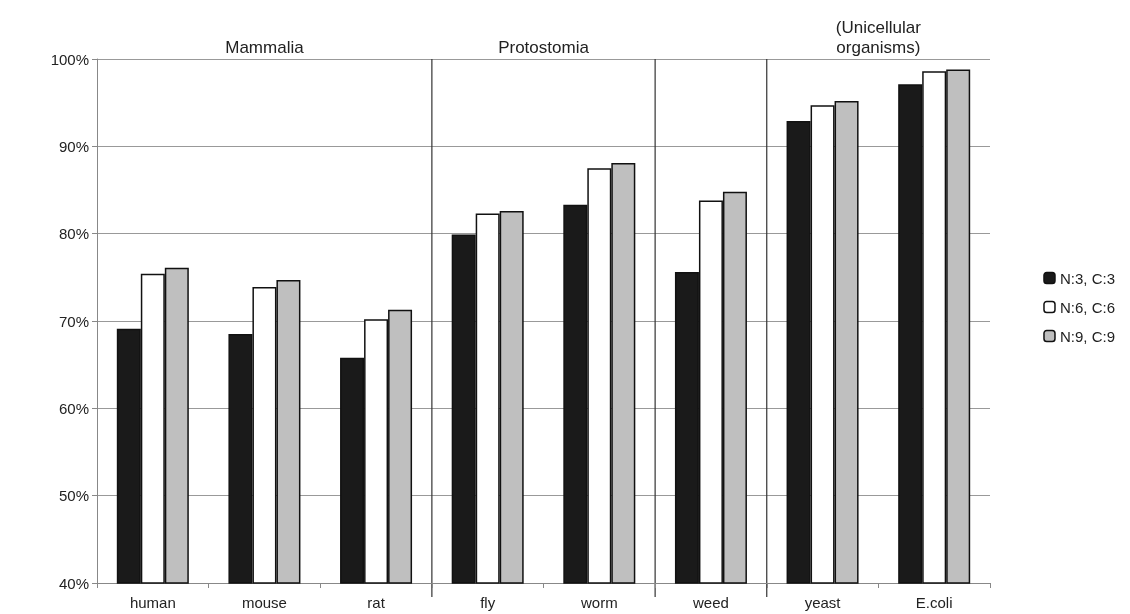 The height and width of the screenshot is (614, 1130). What do you see at coordinates (265, 47) in the screenshot?
I see `text: Mammalia` at bounding box center [265, 47].